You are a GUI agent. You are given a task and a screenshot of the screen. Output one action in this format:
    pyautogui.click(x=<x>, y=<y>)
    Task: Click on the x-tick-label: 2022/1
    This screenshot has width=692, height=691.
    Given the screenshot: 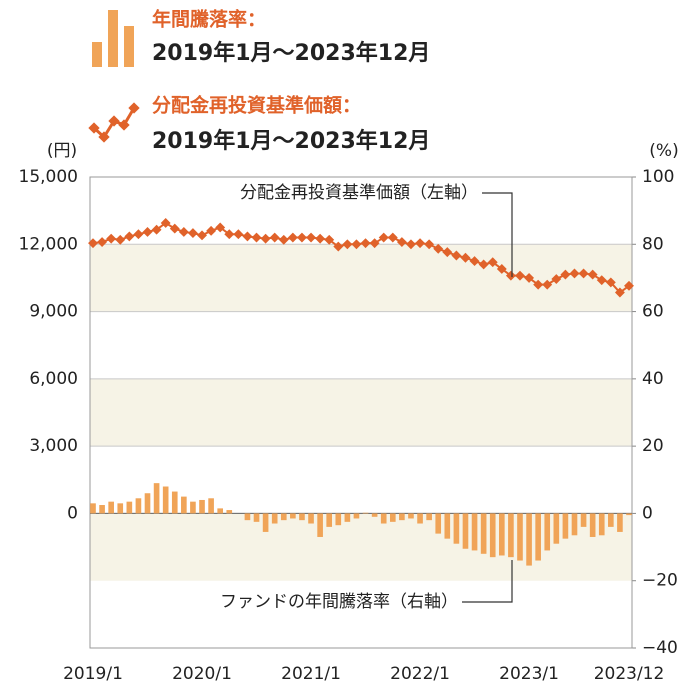 What is the action you would take?
    pyautogui.click(x=420, y=674)
    